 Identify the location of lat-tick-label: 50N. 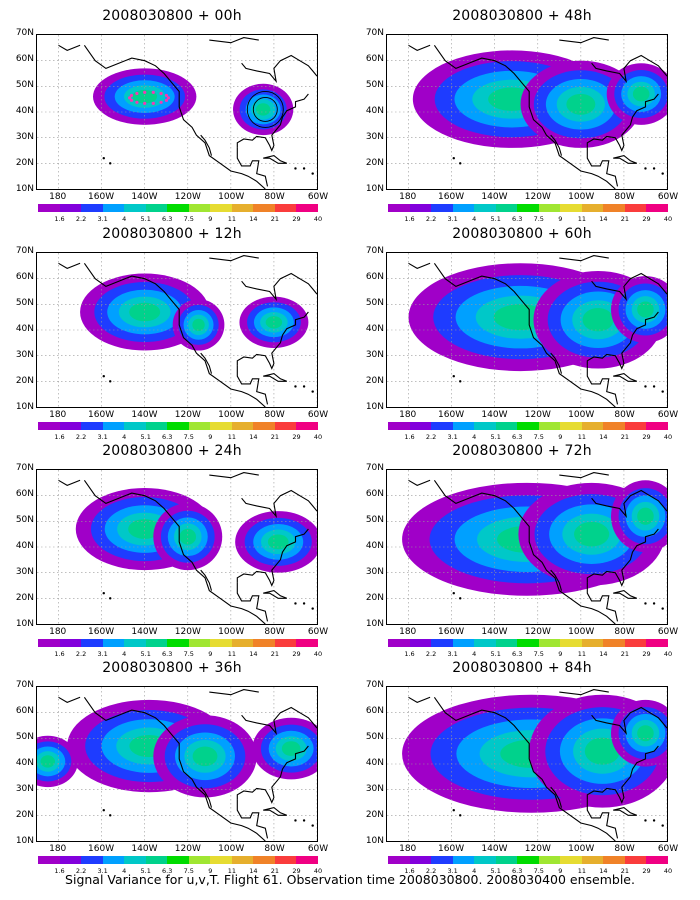
(24, 737).